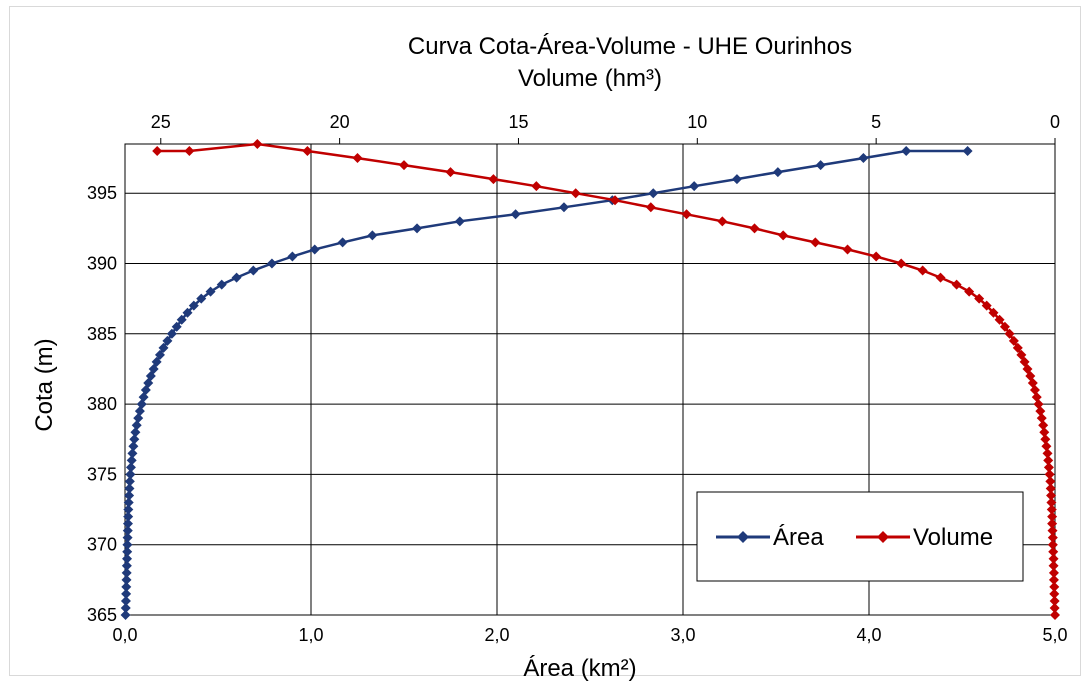 Image resolution: width=1089 pixels, height=682 pixels. I want to click on legend-marker-area, so click(743, 537).